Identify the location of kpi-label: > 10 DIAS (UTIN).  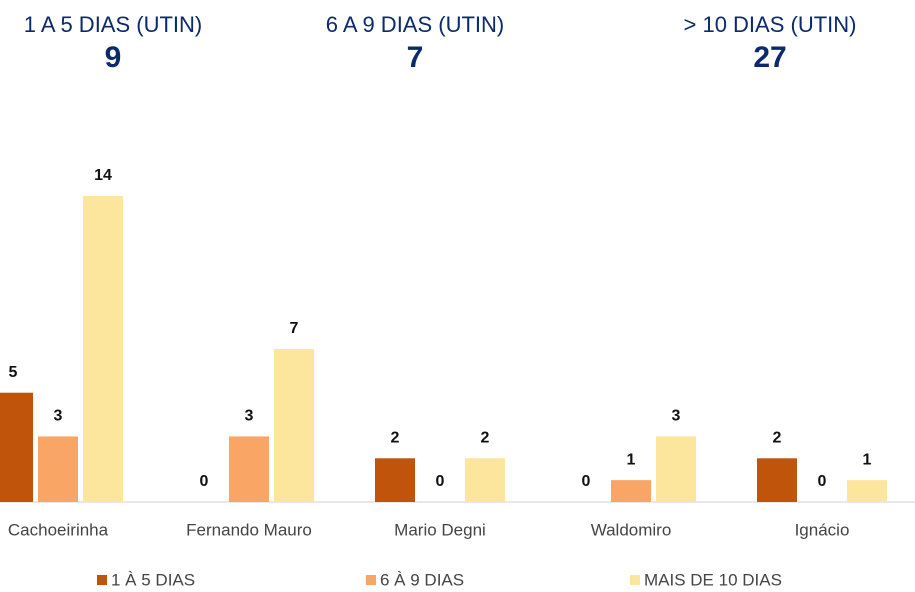
(770, 24).